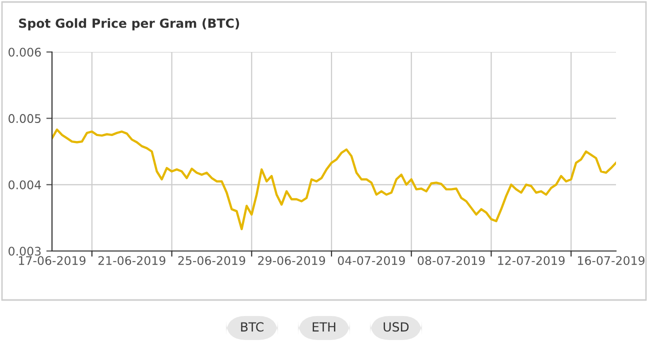  Describe the element at coordinates (292, 260) in the screenshot. I see `x-tick-label: 29-06-2019` at that location.